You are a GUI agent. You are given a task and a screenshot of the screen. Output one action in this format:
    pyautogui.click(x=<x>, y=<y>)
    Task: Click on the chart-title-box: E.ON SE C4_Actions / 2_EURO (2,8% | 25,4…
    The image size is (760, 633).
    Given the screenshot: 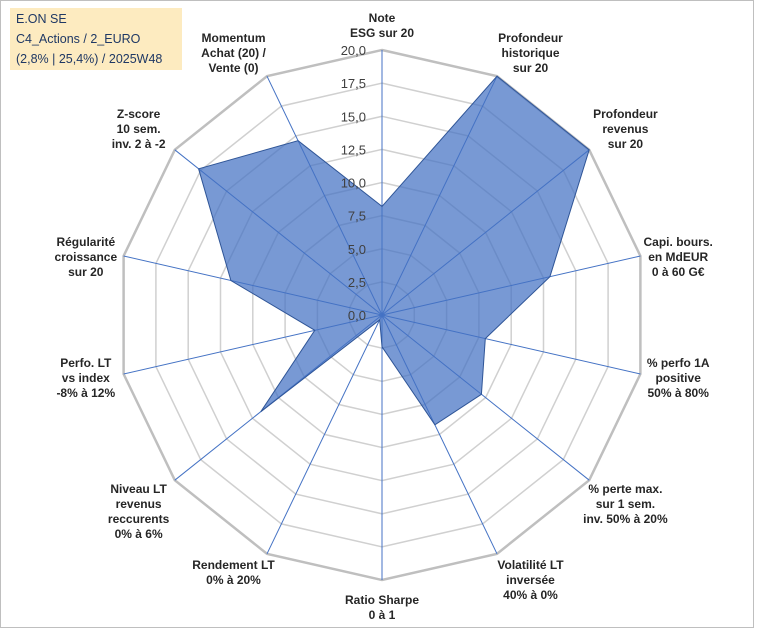 What is the action you would take?
    pyautogui.click(x=96, y=39)
    